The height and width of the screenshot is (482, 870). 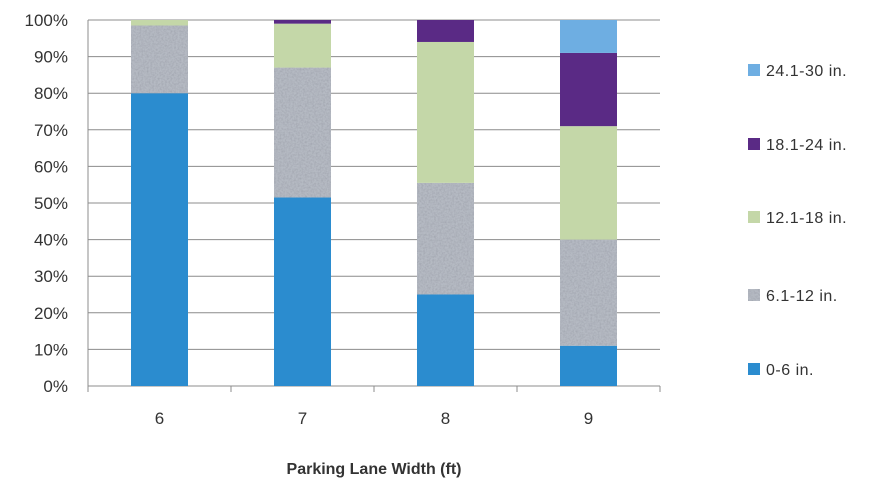 I want to click on x-tick-label: 9, so click(x=588, y=418).